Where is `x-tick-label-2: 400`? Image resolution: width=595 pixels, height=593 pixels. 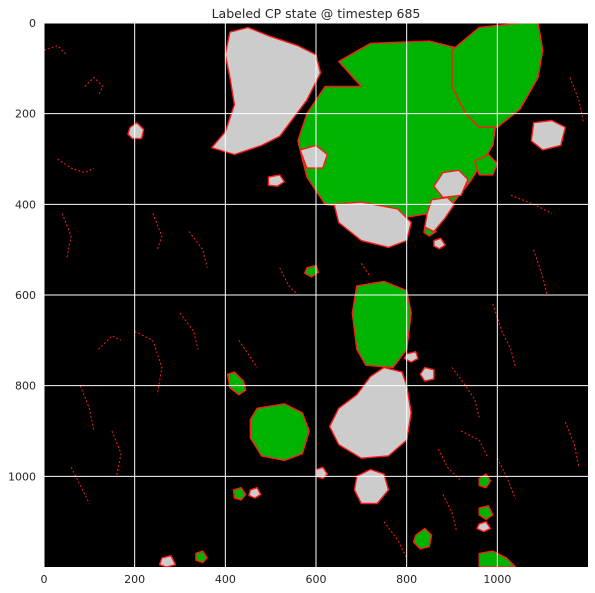
x-tick-label-2: 400 is located at coordinates (225, 579).